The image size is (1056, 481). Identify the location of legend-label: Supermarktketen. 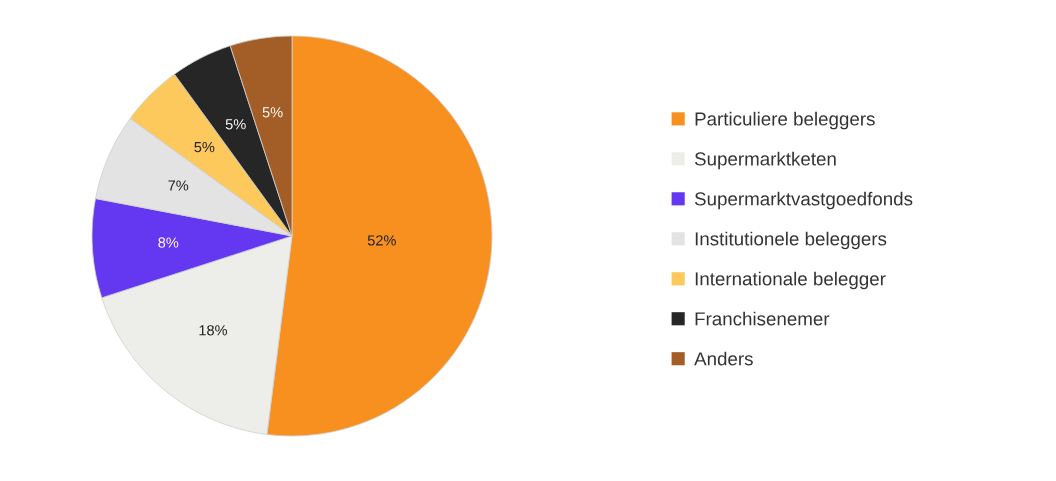
(765, 160).